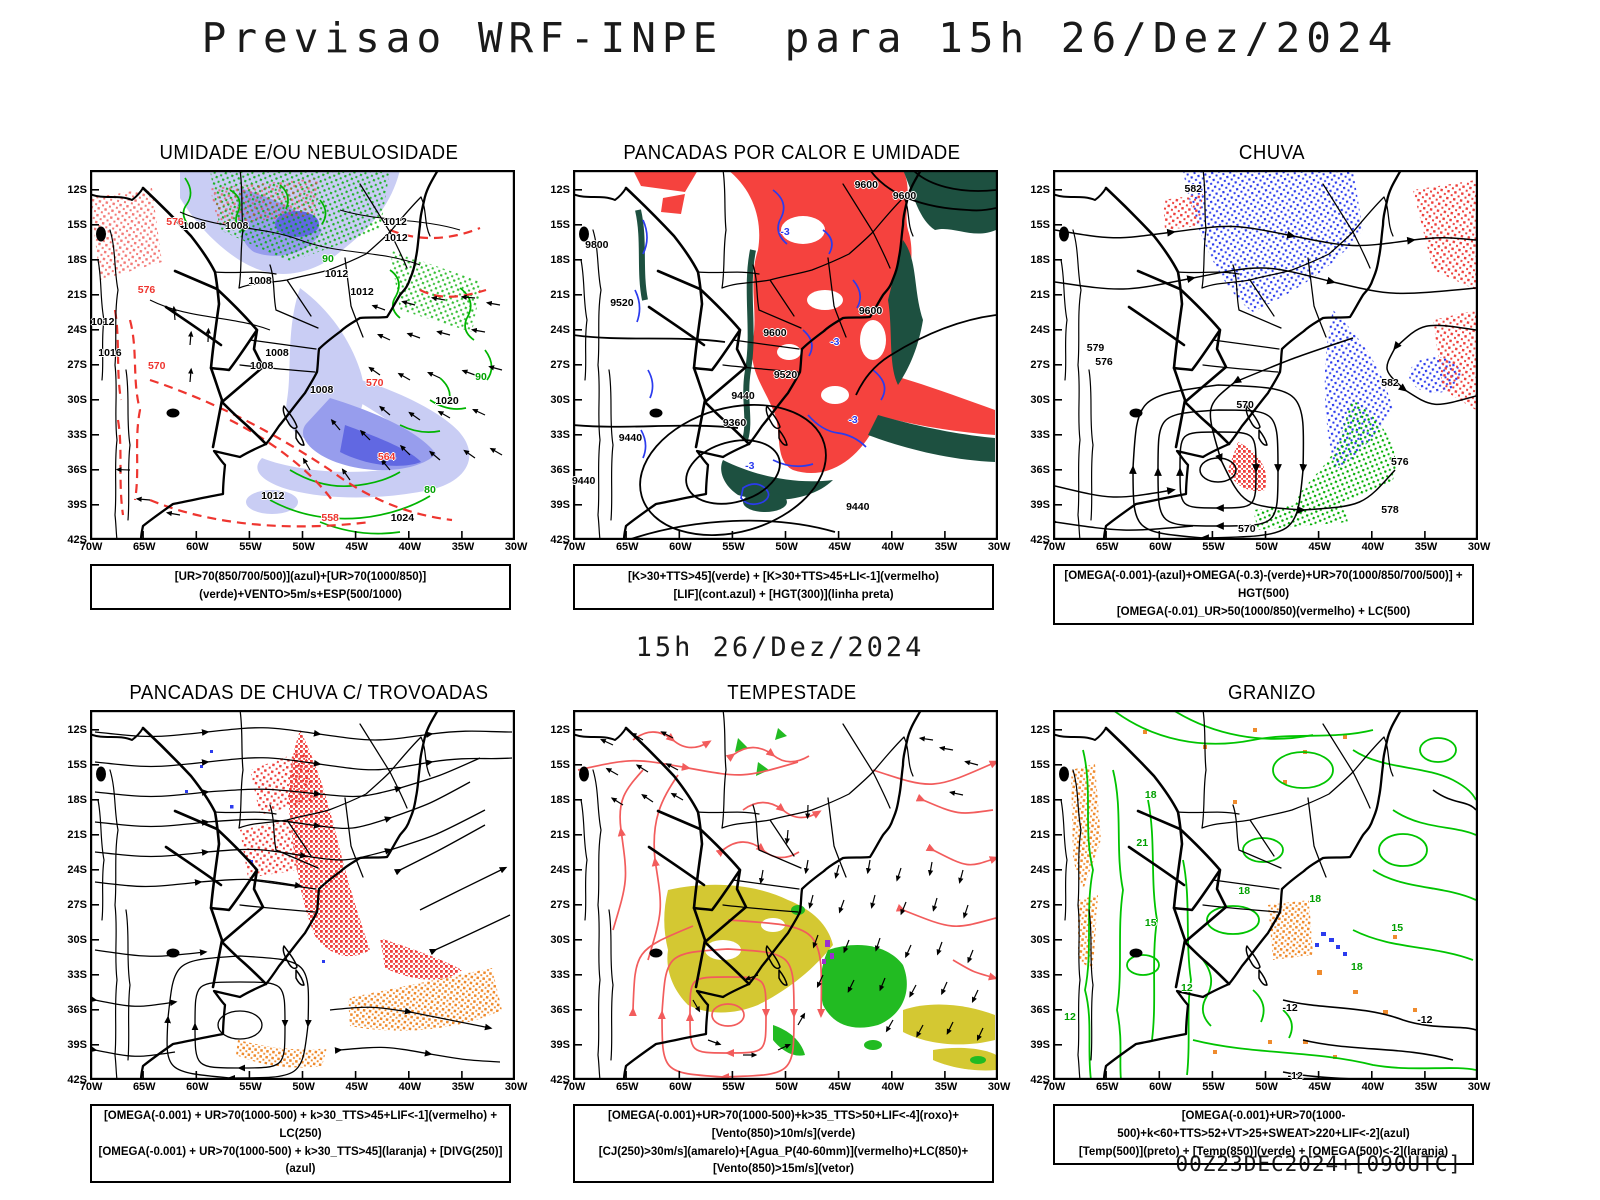  Describe the element at coordinates (792, 693) in the screenshot. I see `panel-title: TEMPESTADE` at that location.